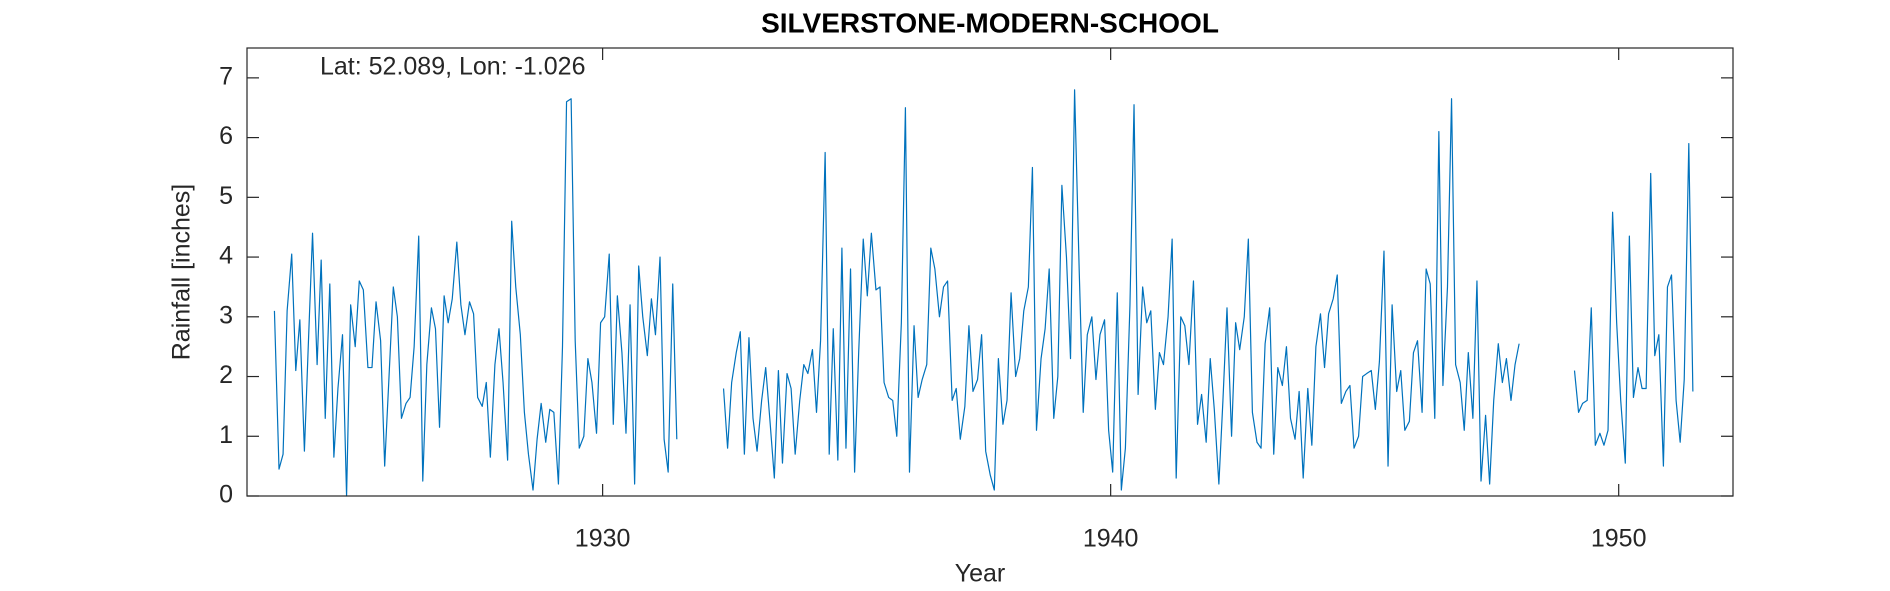  I want to click on y-tick-label: 5, so click(226, 196).